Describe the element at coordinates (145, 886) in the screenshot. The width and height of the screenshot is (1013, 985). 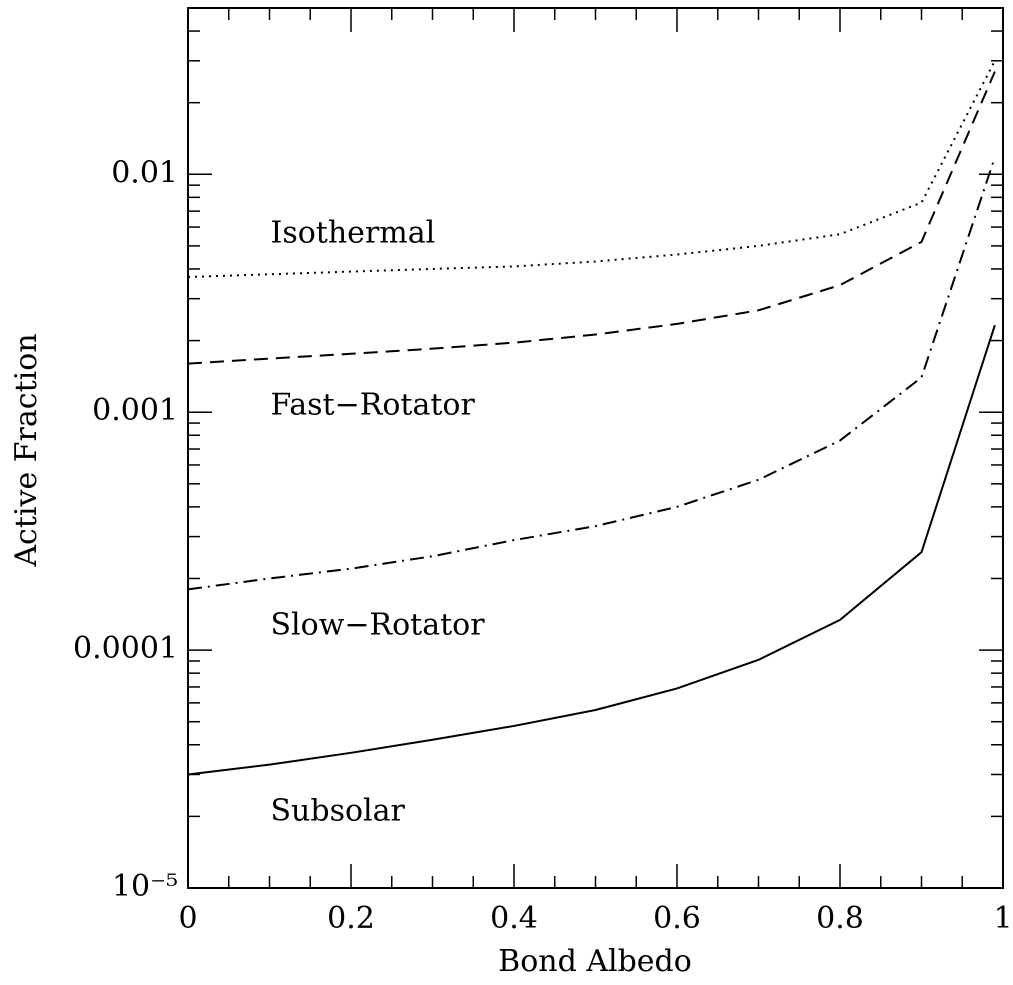
I see `y-tick-label: 10⁻⁵` at that location.